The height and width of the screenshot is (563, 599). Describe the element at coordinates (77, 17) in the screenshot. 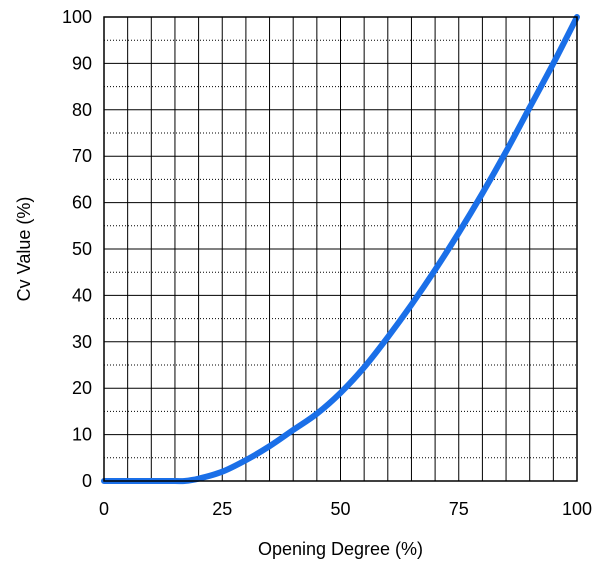

I see `y-tick-label: 100` at that location.